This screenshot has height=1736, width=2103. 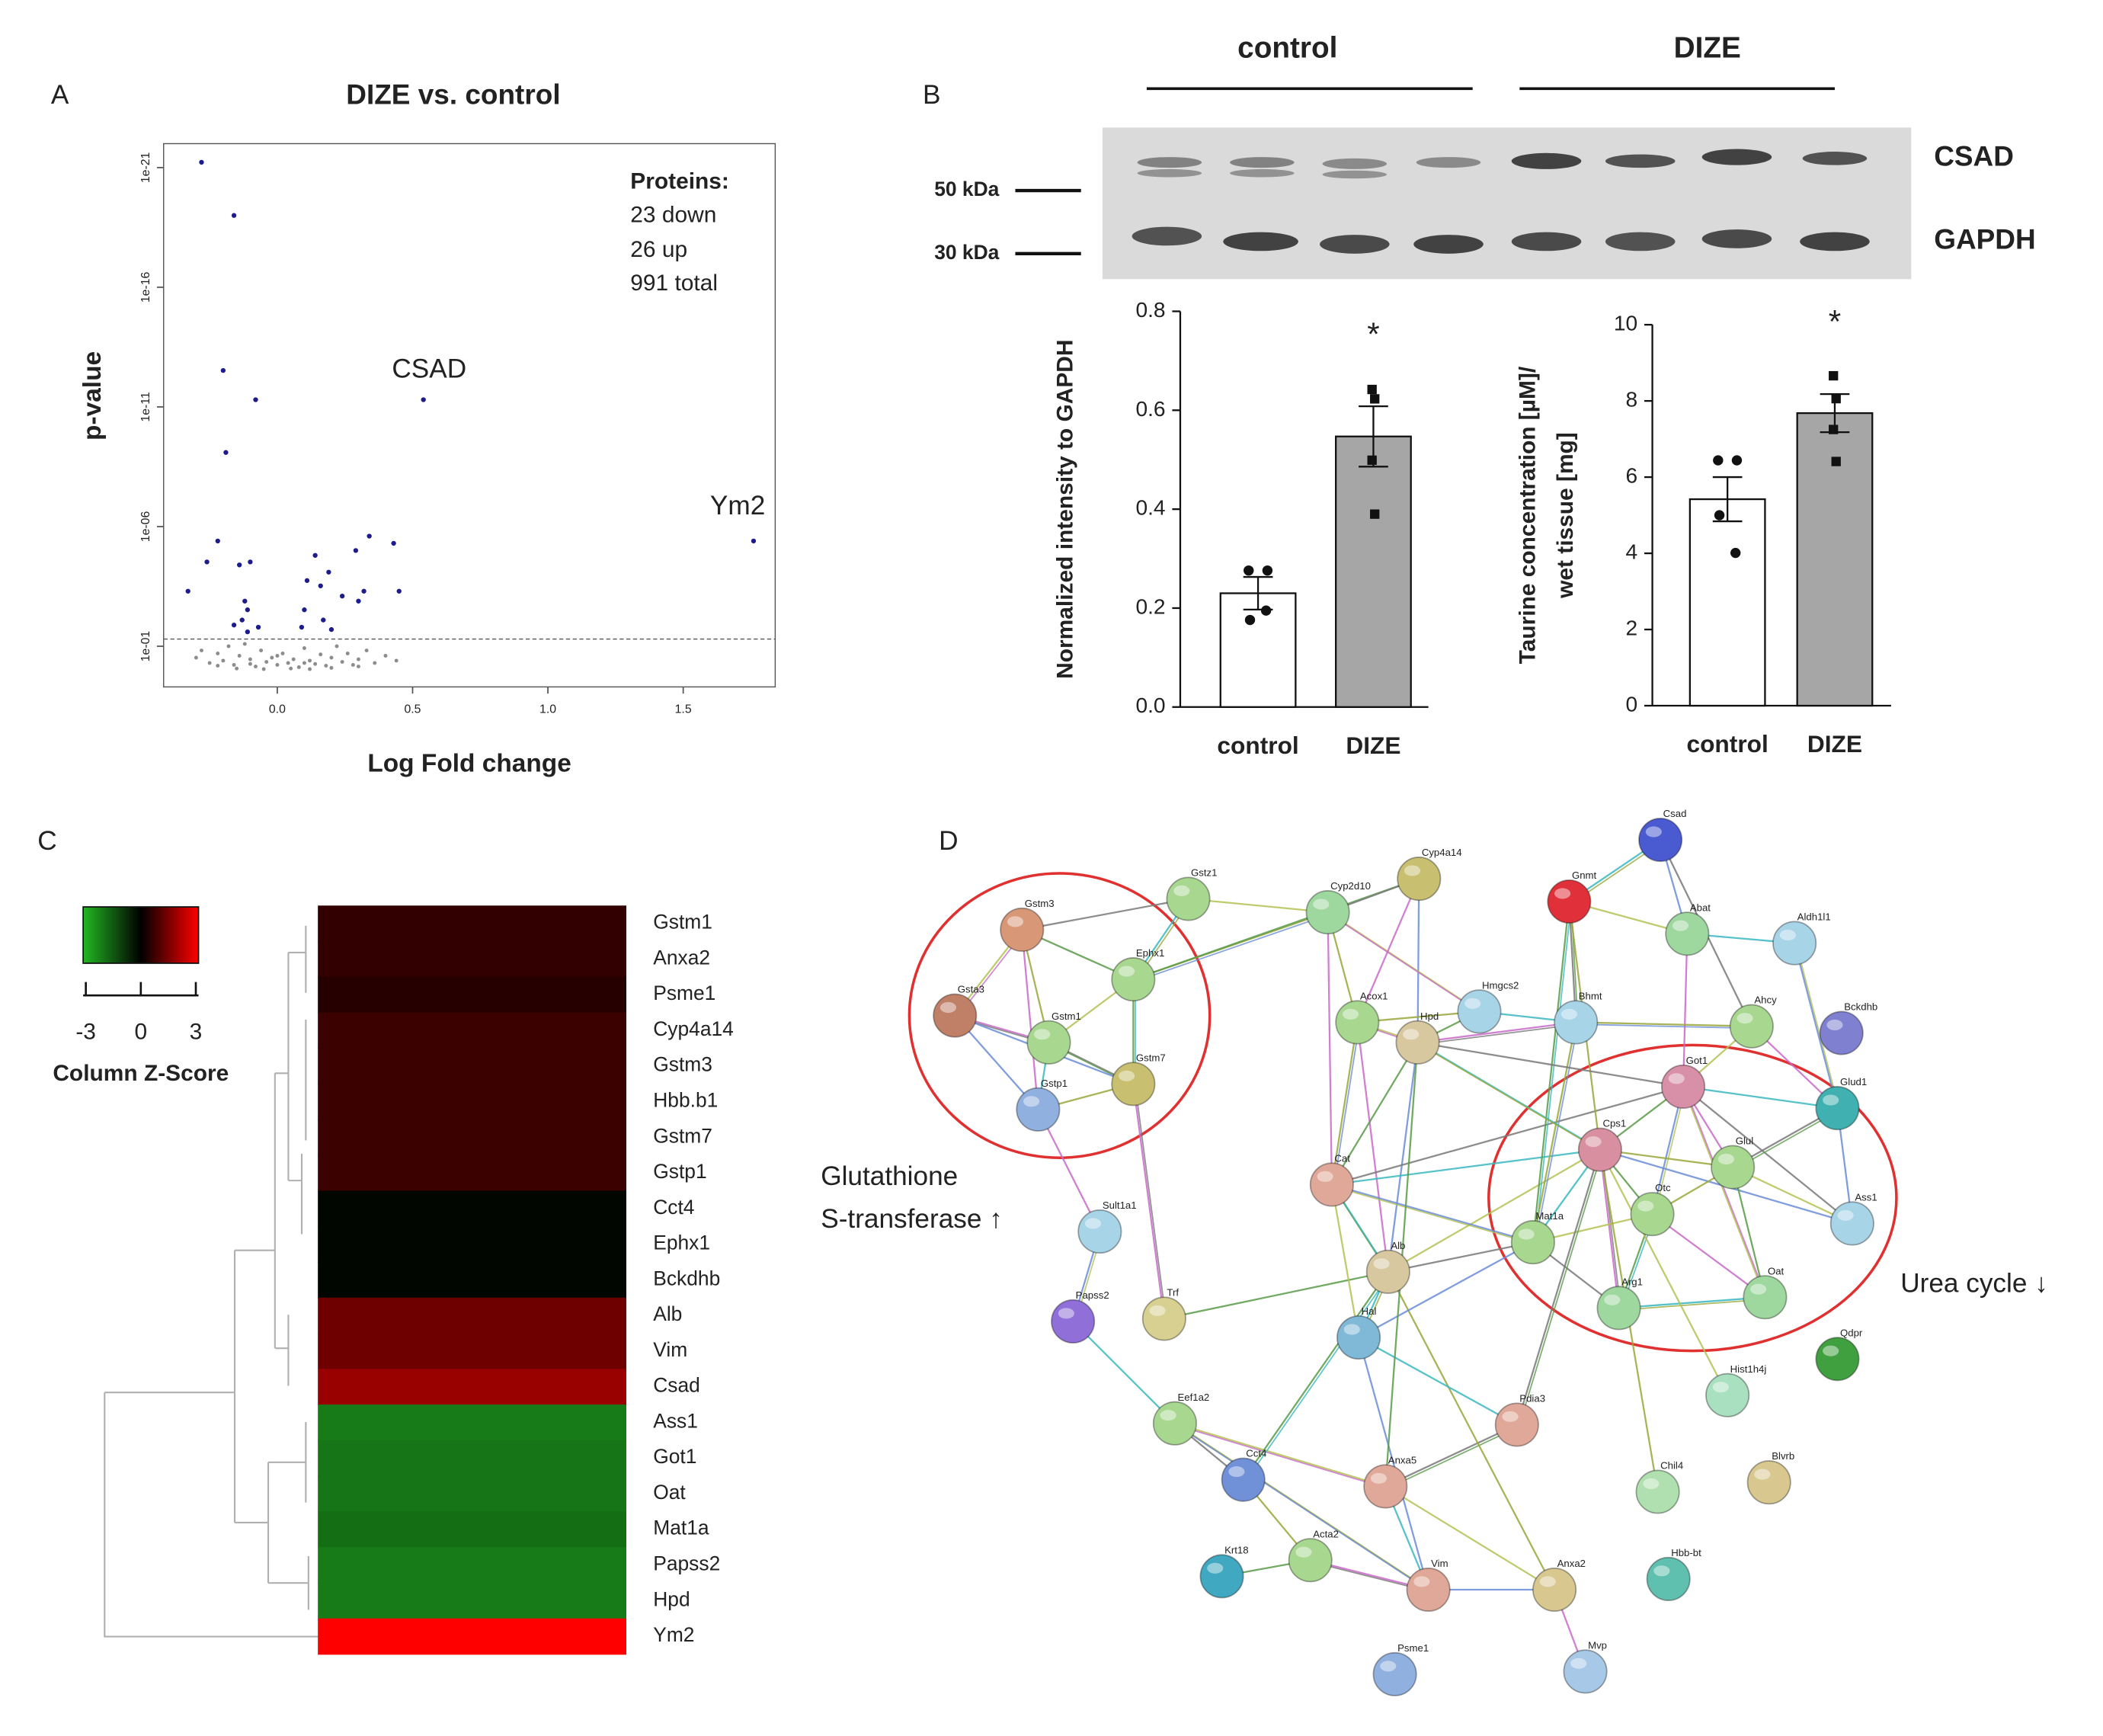 What do you see at coordinates (469, 763) in the screenshot?
I see `x-axis-label: Log Fold change` at bounding box center [469, 763].